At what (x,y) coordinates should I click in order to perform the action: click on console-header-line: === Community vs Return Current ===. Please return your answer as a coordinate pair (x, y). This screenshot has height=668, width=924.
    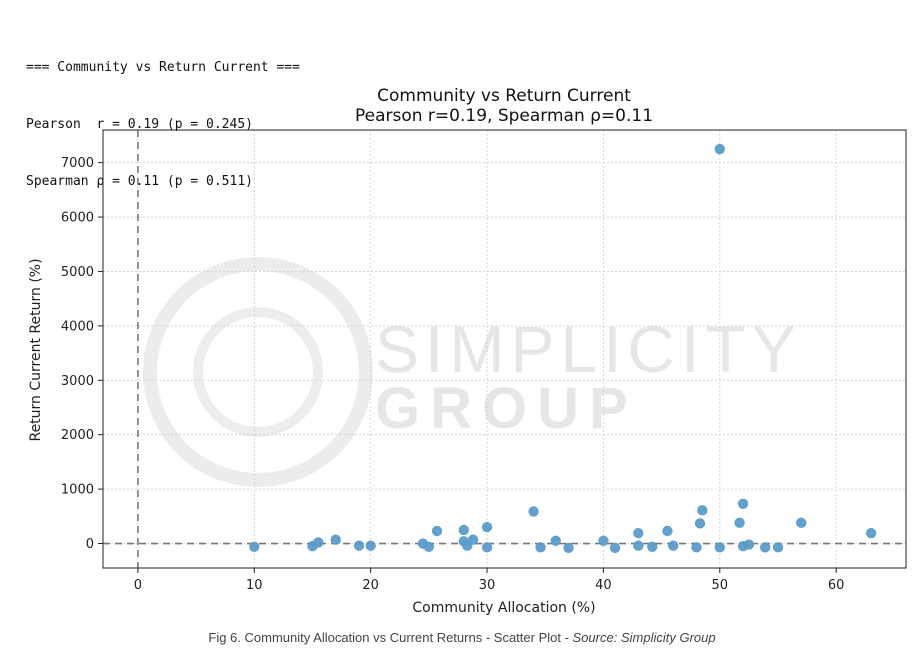
    Looking at the image, I should click on (163, 67).